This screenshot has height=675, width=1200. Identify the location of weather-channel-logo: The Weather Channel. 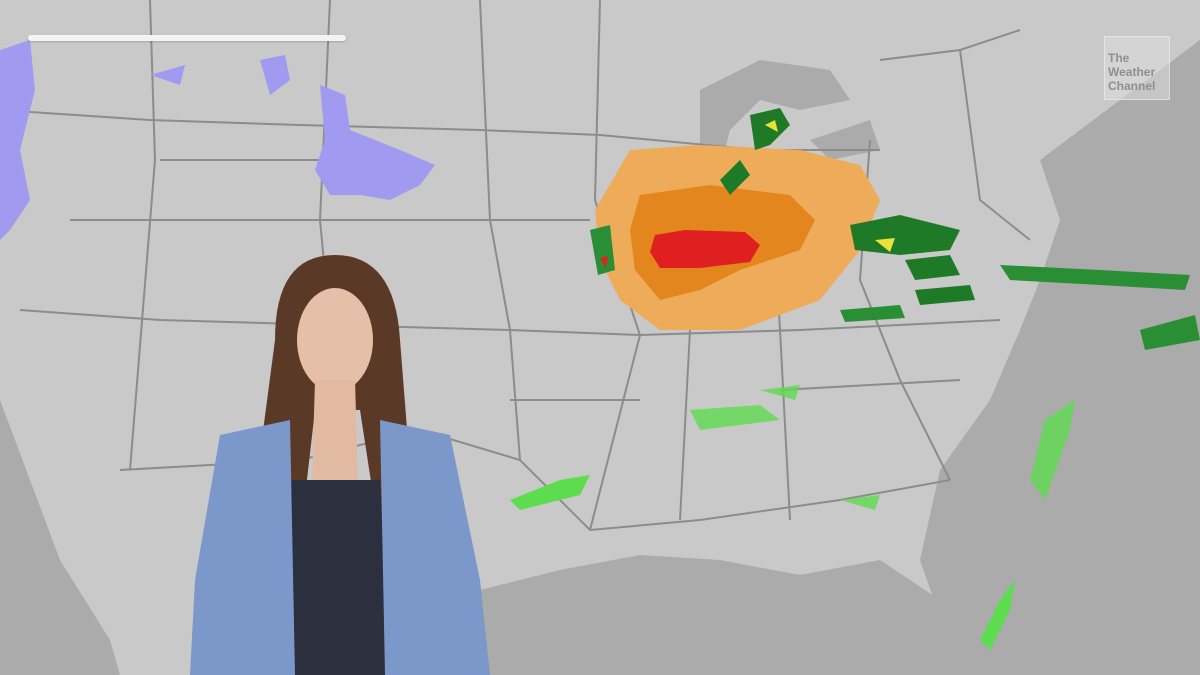
(1137, 68).